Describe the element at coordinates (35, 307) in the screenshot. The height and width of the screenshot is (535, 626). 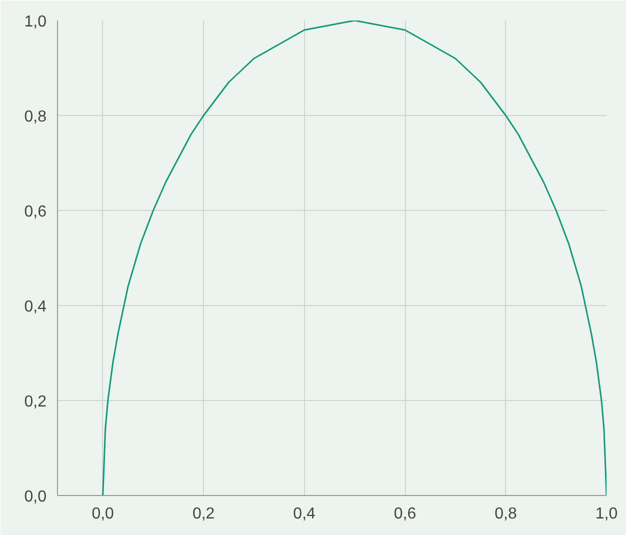
I see `y-tick-label: 0,4` at that location.